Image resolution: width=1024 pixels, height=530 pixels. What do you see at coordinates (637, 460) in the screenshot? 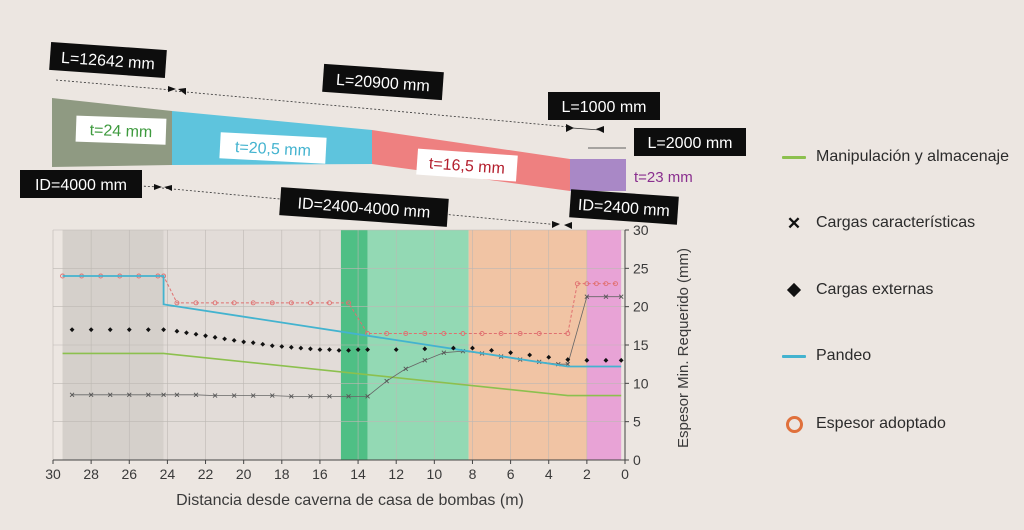
I see `y-tick-label: 0` at bounding box center [637, 460].